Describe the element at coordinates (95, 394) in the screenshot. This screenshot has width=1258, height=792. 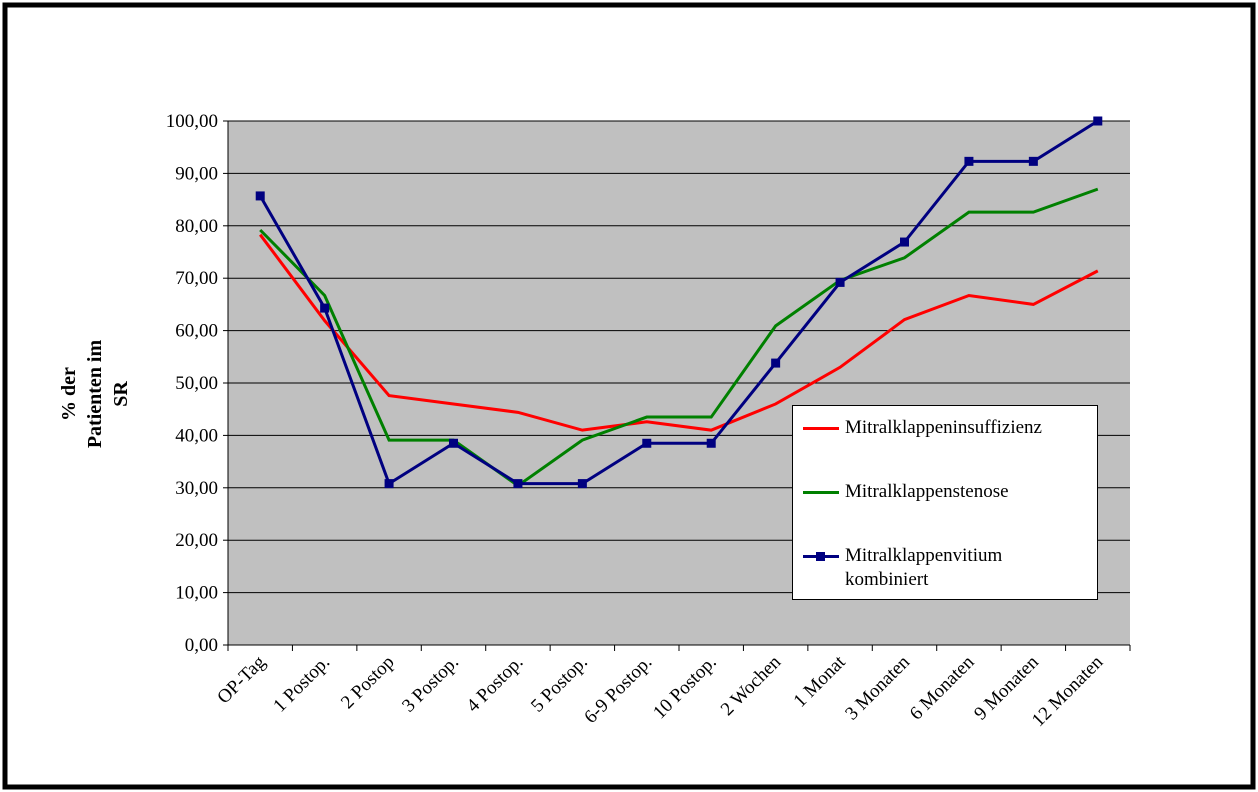
I see `y-axis-label: % der Patienten im SR` at that location.